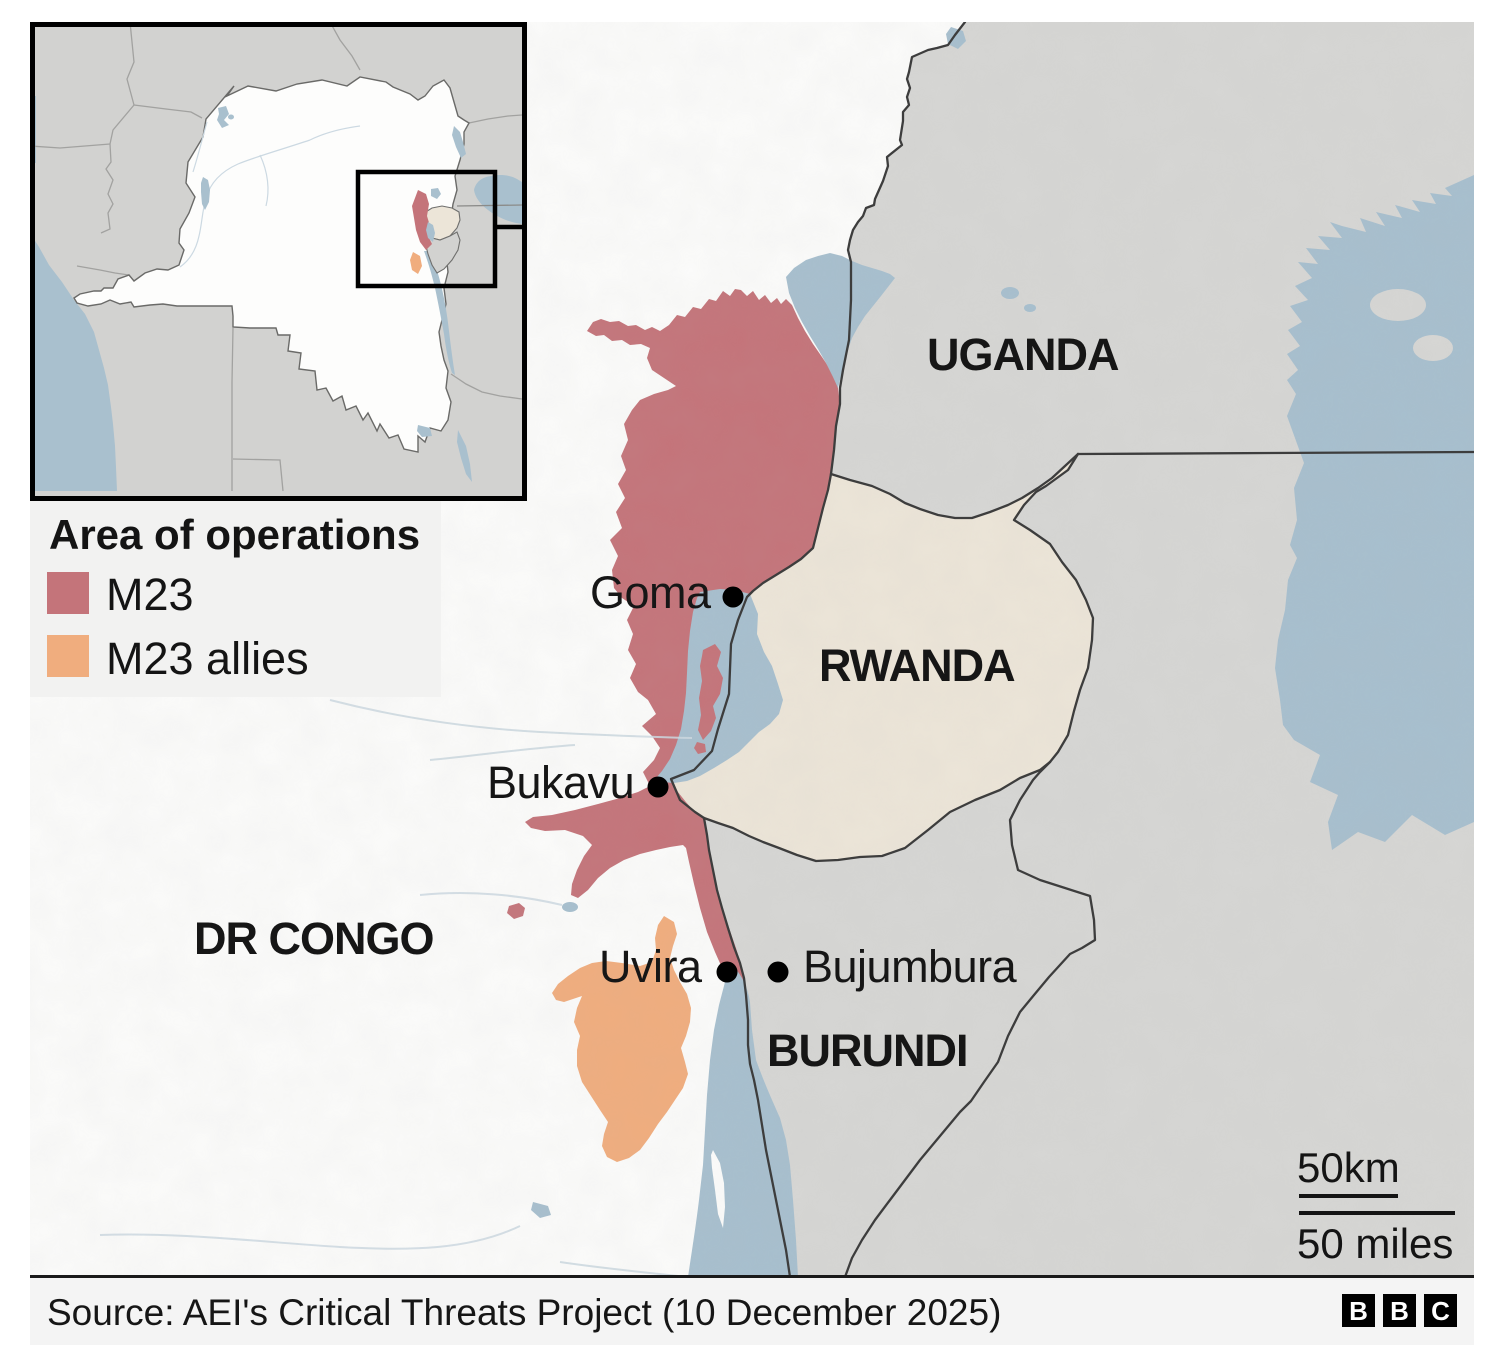 Image resolution: width=1506 pixels, height=1368 pixels. What do you see at coordinates (150, 594) in the screenshot?
I see `svg-text: M23` at bounding box center [150, 594].